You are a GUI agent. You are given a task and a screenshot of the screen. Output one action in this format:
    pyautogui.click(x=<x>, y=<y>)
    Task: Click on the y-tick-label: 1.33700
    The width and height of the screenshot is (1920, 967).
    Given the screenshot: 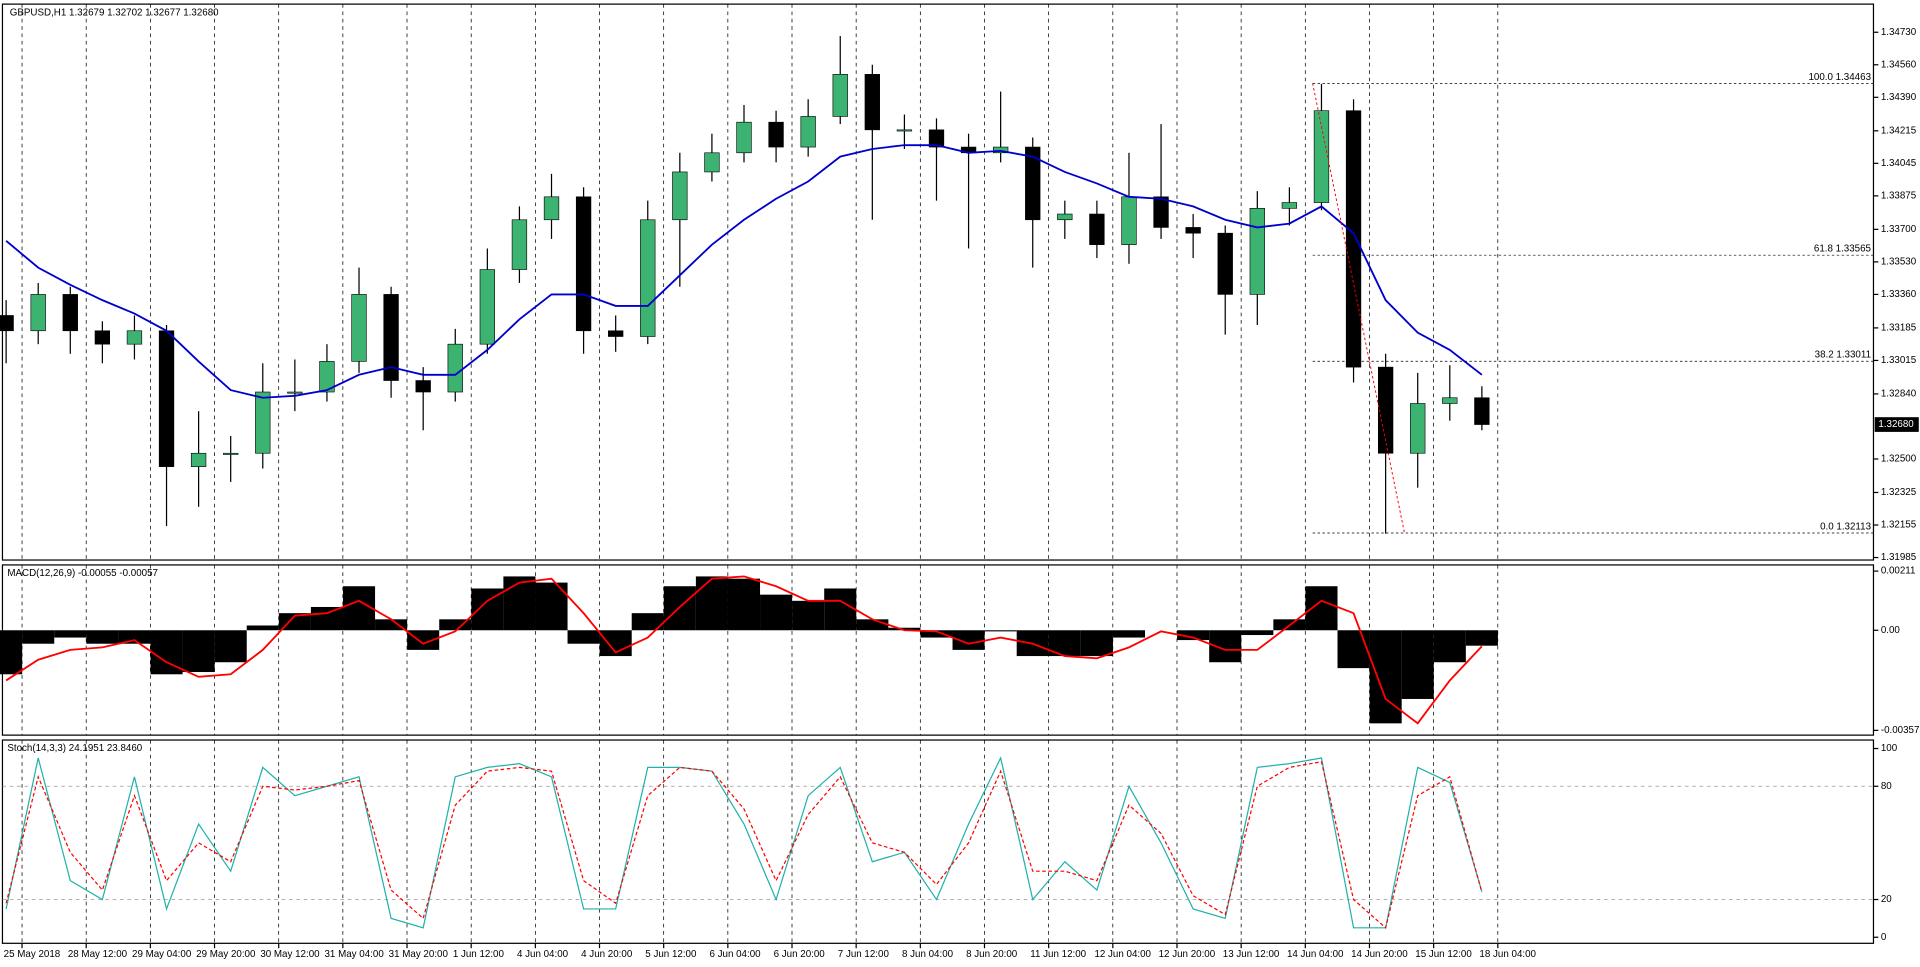 What is the action you would take?
    pyautogui.click(x=1899, y=229)
    